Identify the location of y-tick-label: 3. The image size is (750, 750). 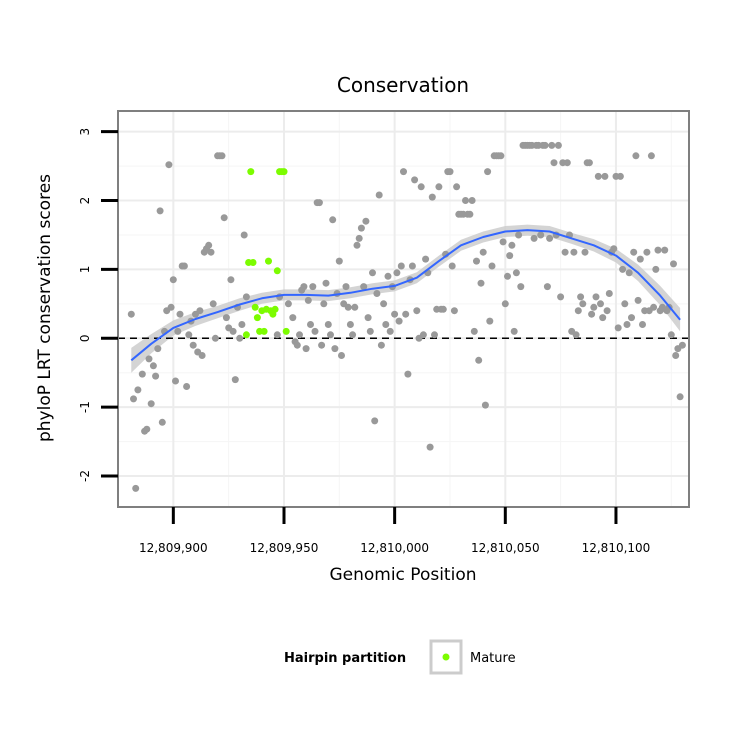
(85, 132).